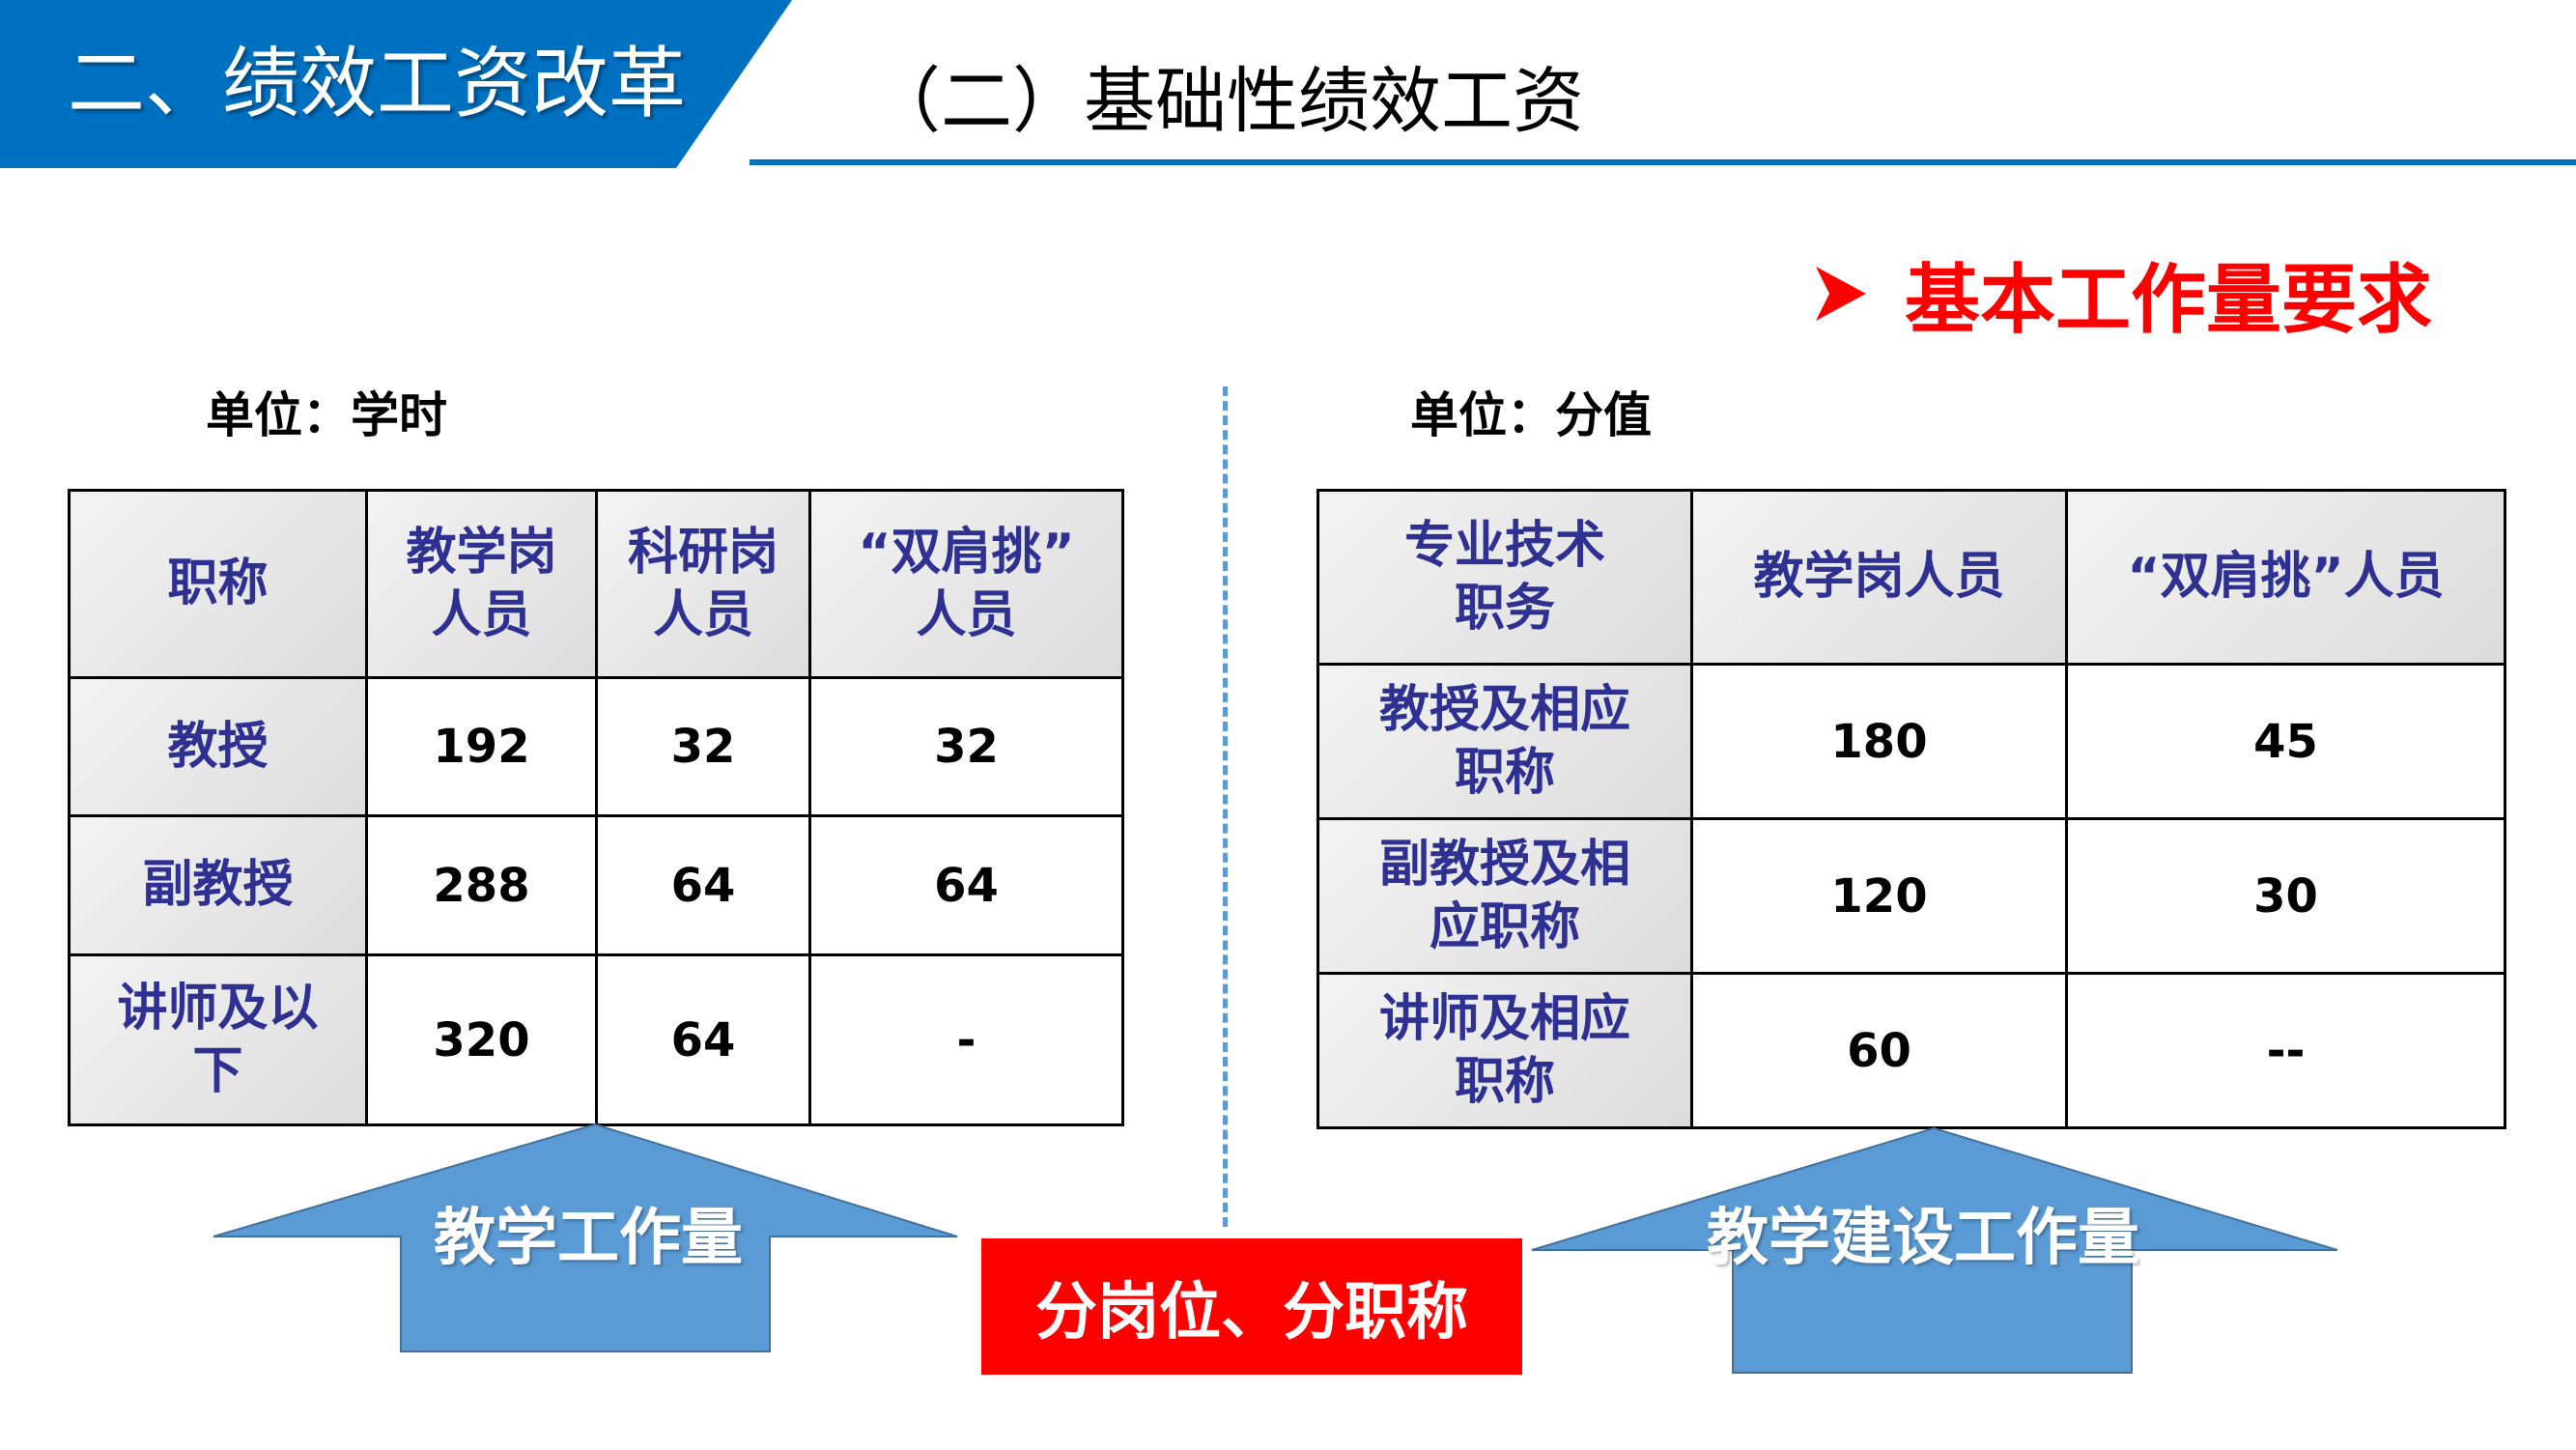 The height and width of the screenshot is (1450, 2576). I want to click on table-row: 讲师及以 下 320 64-, so click(596, 1040).